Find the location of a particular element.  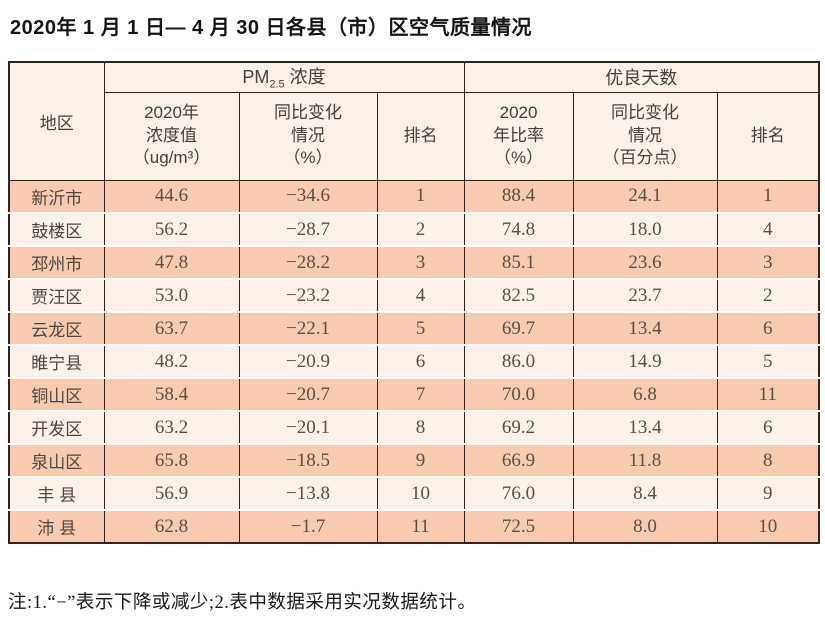

value-cell: 69.2 is located at coordinates (518, 427).